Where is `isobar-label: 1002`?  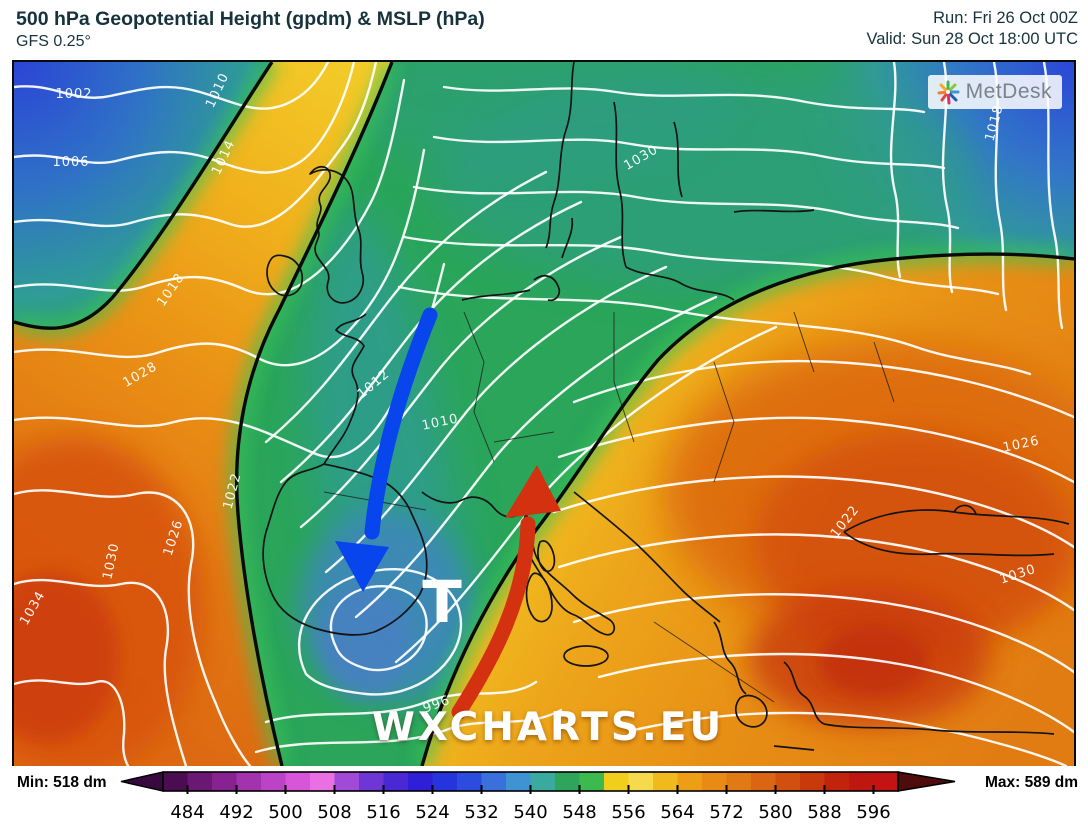 isobar-label: 1002 is located at coordinates (73, 94).